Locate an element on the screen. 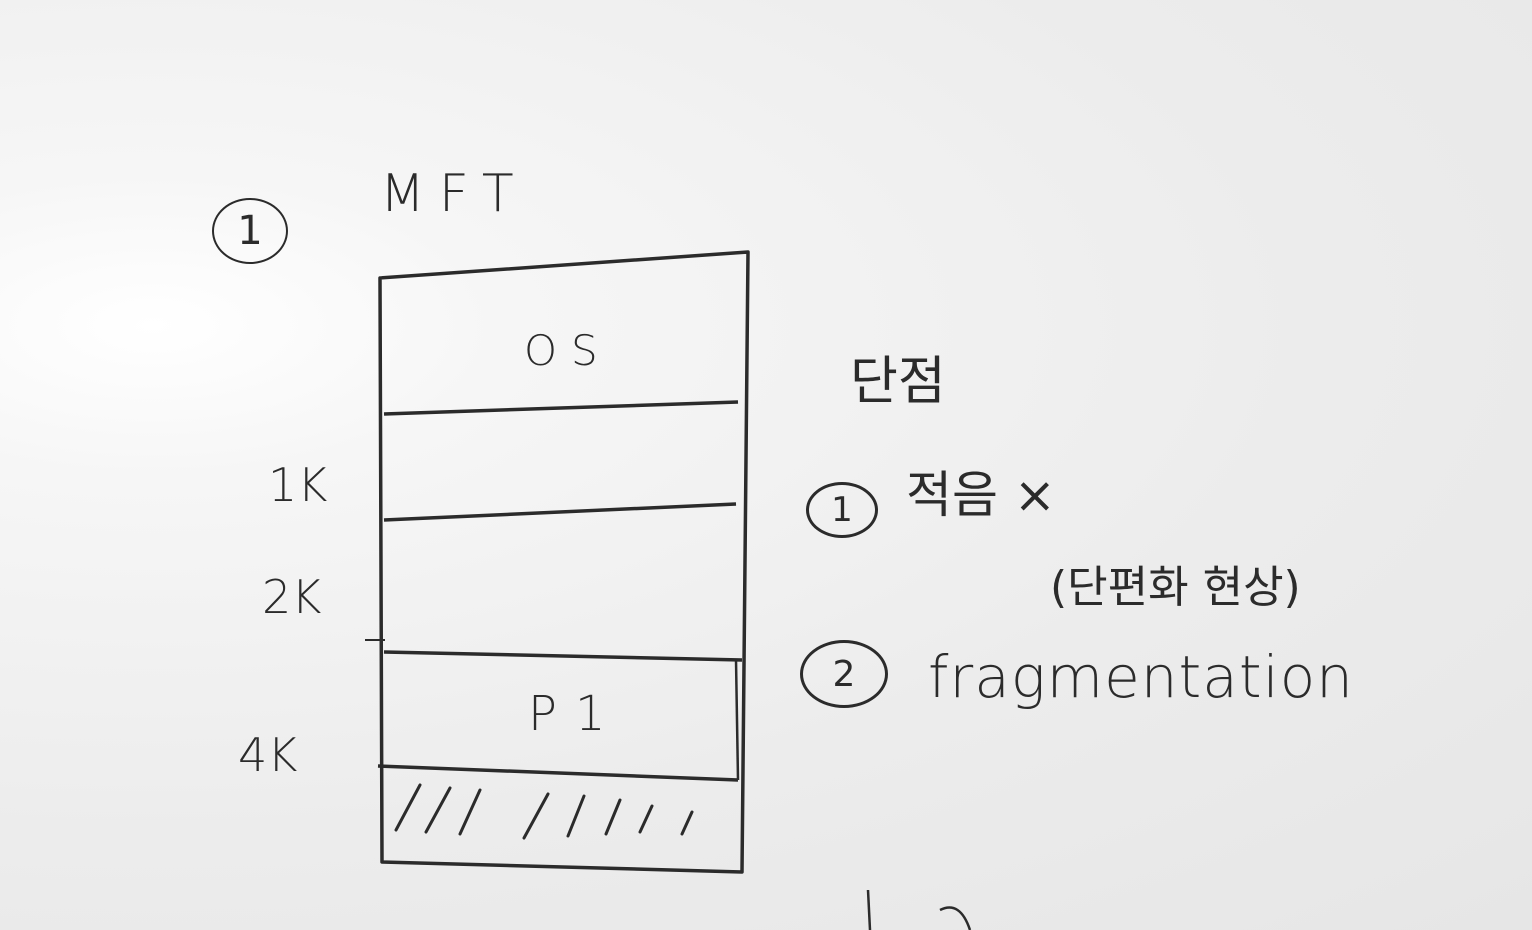 Image resolution: width=1532 pixels, height=930 pixels. p1-right-edge is located at coordinates (737, 720).